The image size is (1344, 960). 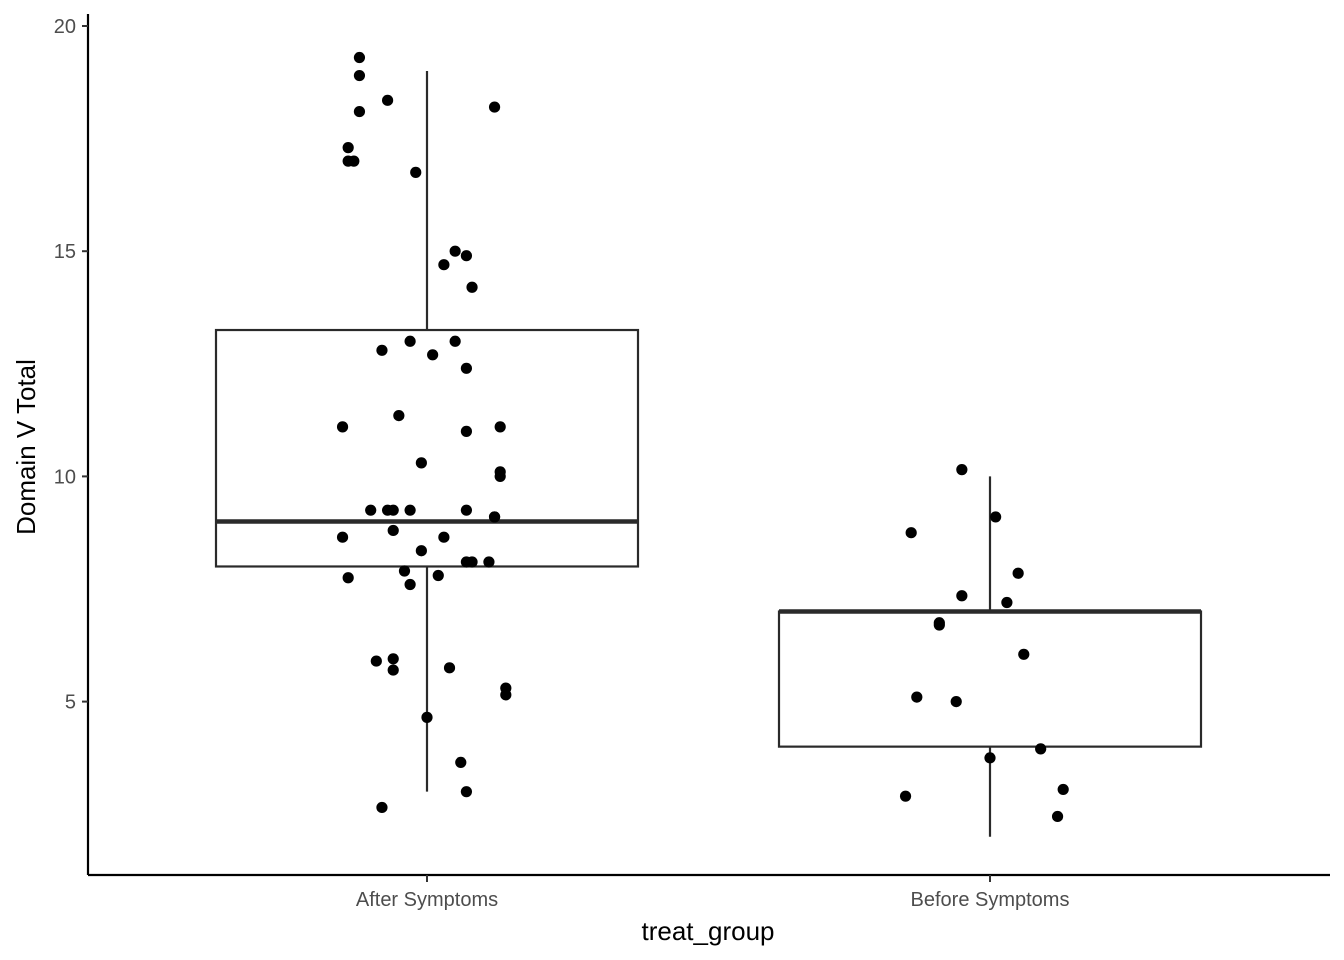 I want to click on y-tick-label: 20, so click(x=65, y=27).